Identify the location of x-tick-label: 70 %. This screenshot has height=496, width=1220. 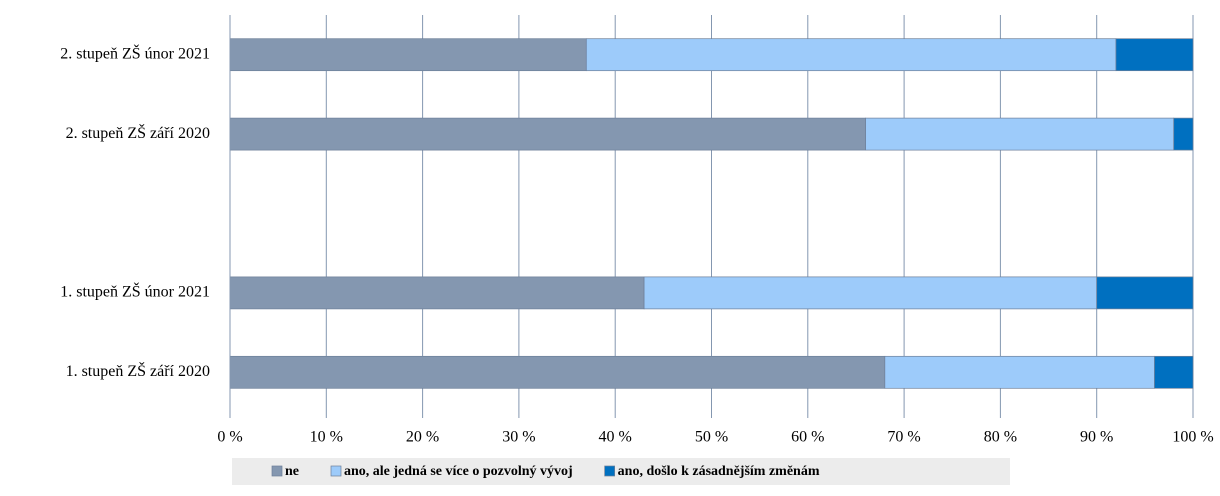
(903, 437).